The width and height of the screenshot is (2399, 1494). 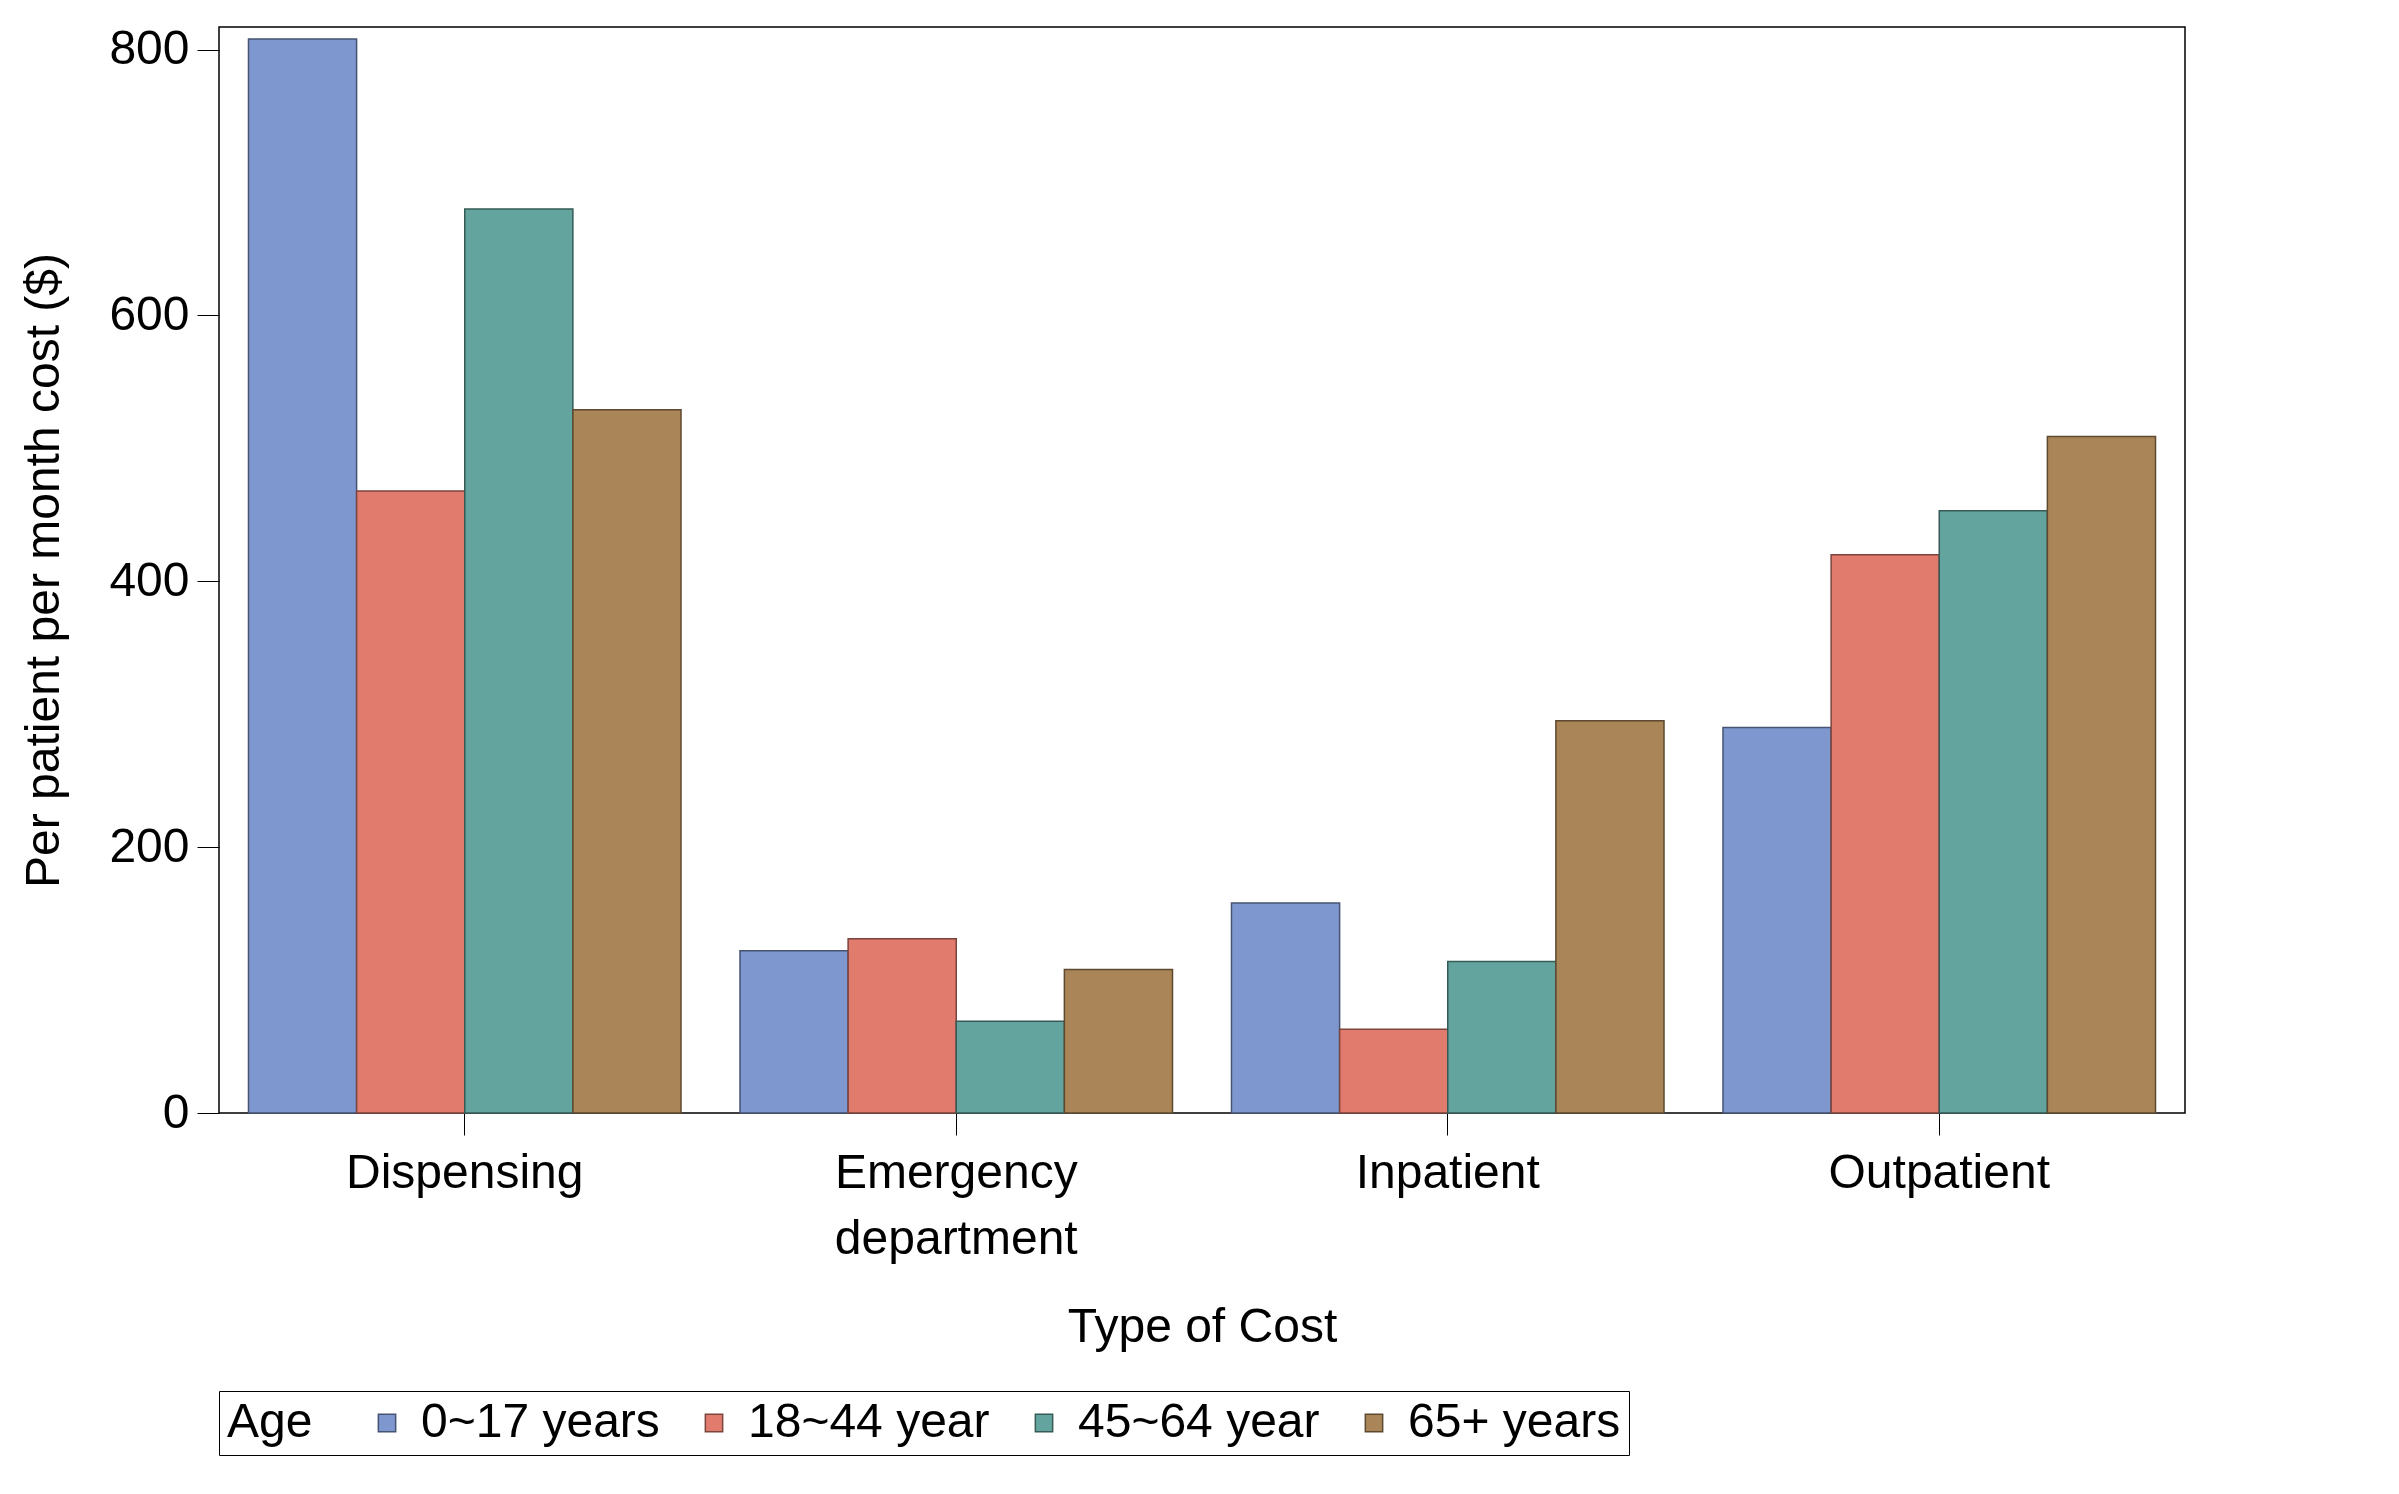 I want to click on legend-label: 65+ years, so click(x=1514, y=1420).